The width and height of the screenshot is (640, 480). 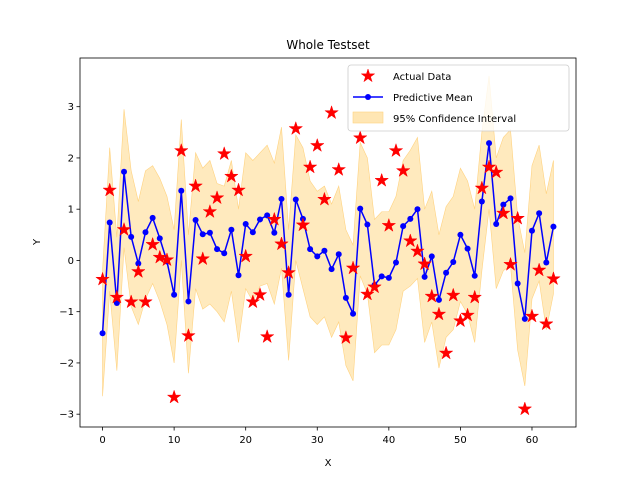 I want to click on y-axis-label: Y, so click(x=37, y=242).